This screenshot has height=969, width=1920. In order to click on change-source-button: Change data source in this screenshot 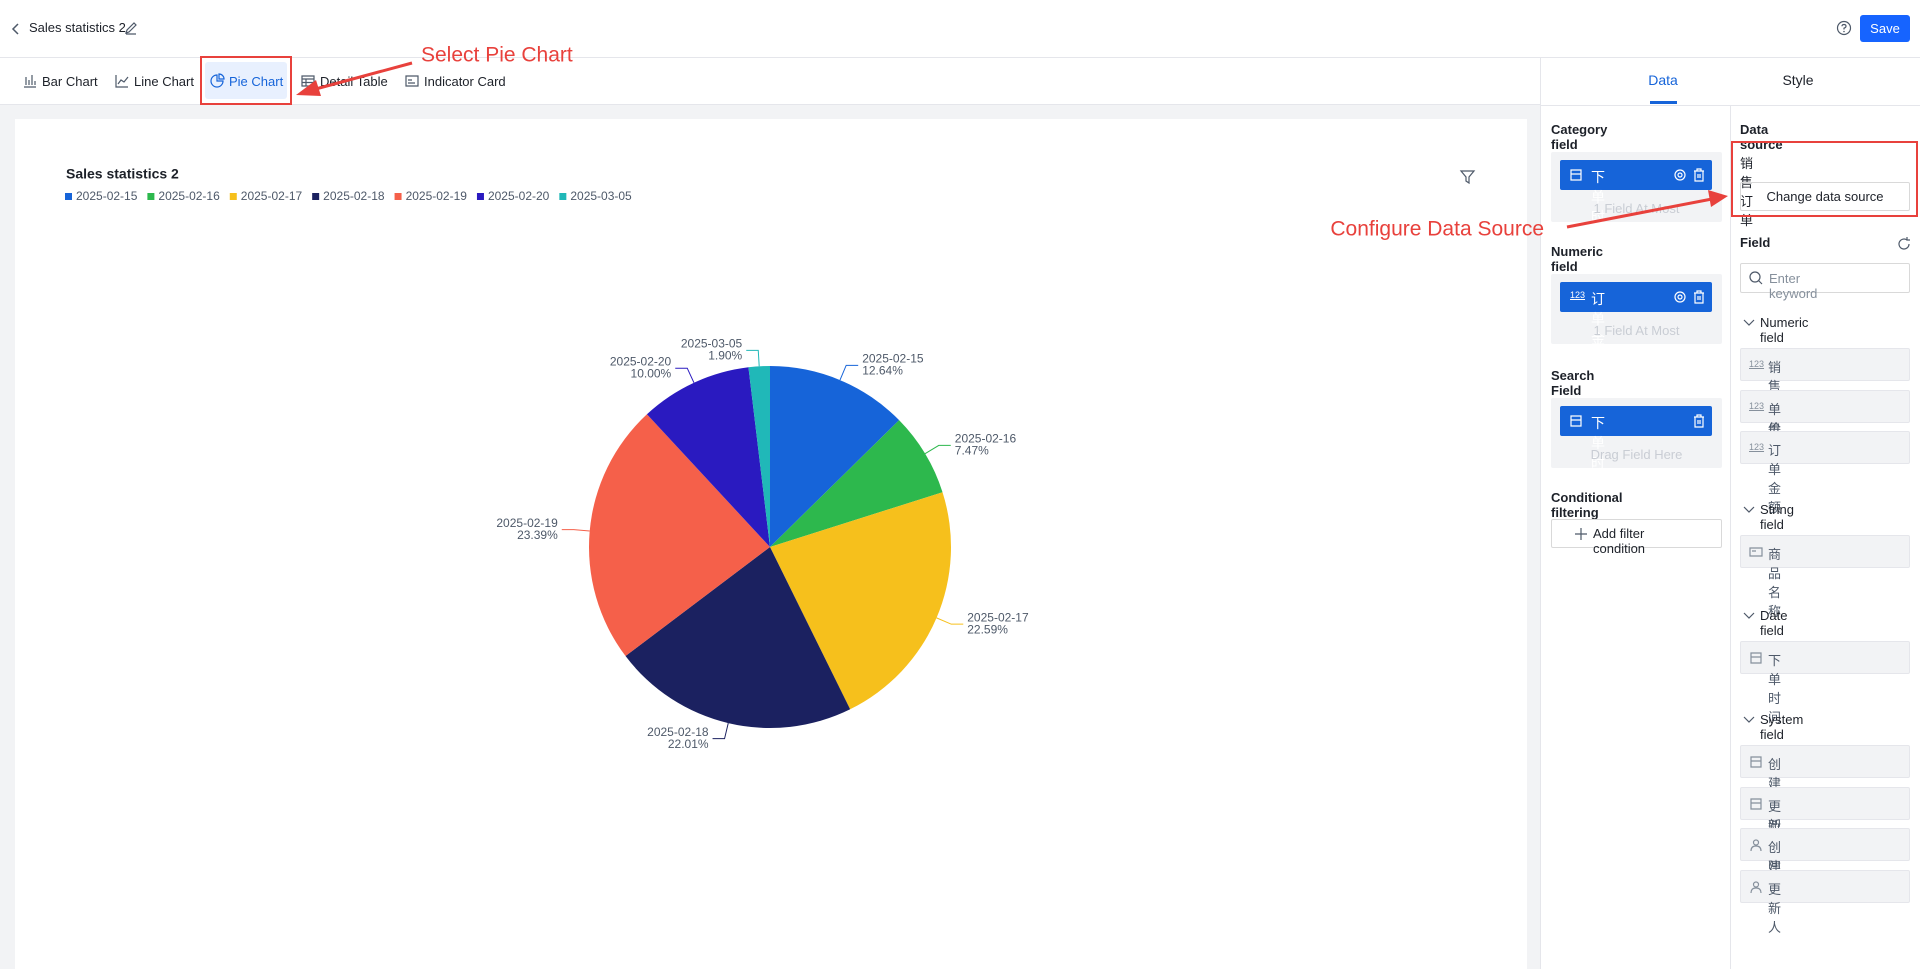, I will do `click(1825, 196)`.